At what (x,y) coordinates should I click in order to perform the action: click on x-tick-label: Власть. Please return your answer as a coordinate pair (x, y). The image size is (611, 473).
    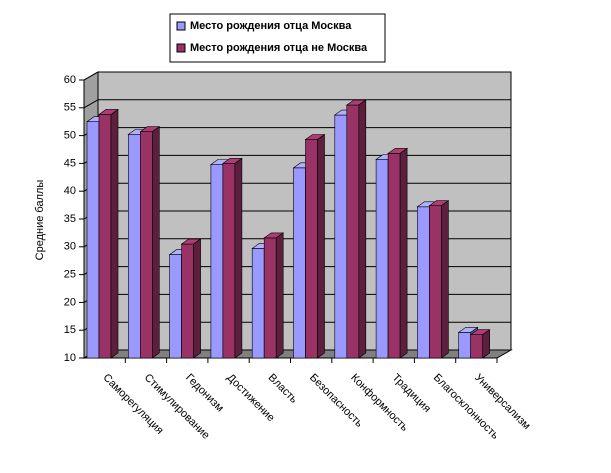
    Looking at the image, I should click on (283, 389).